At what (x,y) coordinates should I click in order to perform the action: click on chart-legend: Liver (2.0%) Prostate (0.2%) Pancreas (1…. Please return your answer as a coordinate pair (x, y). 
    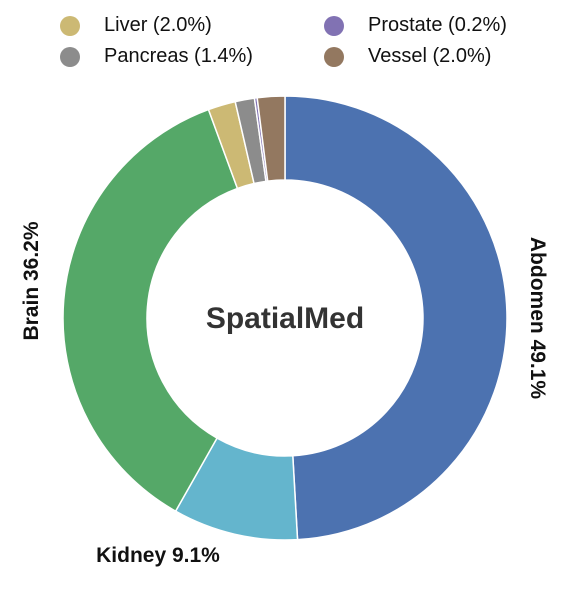
    Looking at the image, I should click on (285, 40).